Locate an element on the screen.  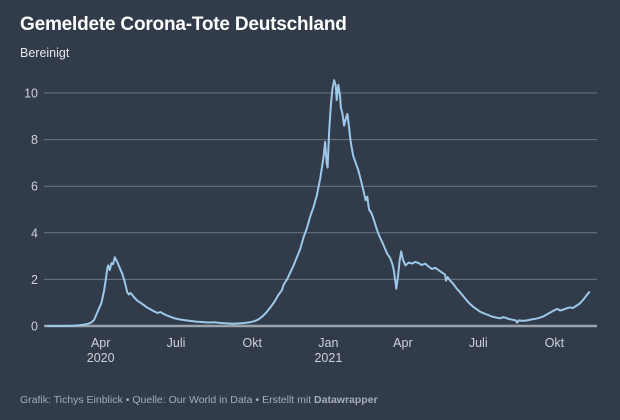
y-tick-label: 2 is located at coordinates (34, 280).